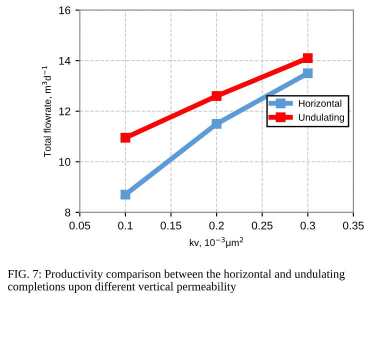 The width and height of the screenshot is (380, 337). I want to click on x-tick-label: 0.2, so click(216, 226).